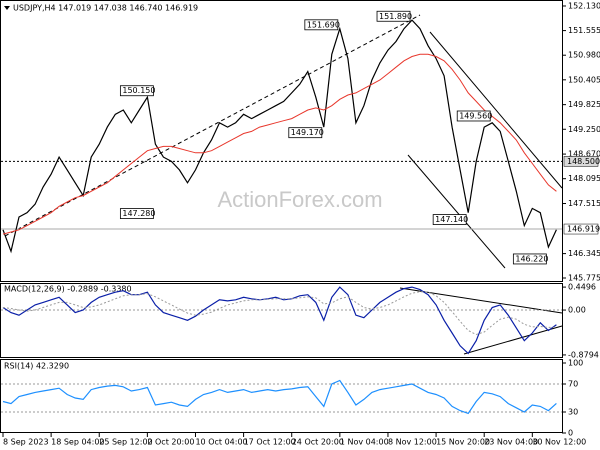 The height and width of the screenshot is (450, 600). Describe the element at coordinates (463, 442) in the screenshot. I see `x-tick-label: 15 Nov 20:00` at that location.